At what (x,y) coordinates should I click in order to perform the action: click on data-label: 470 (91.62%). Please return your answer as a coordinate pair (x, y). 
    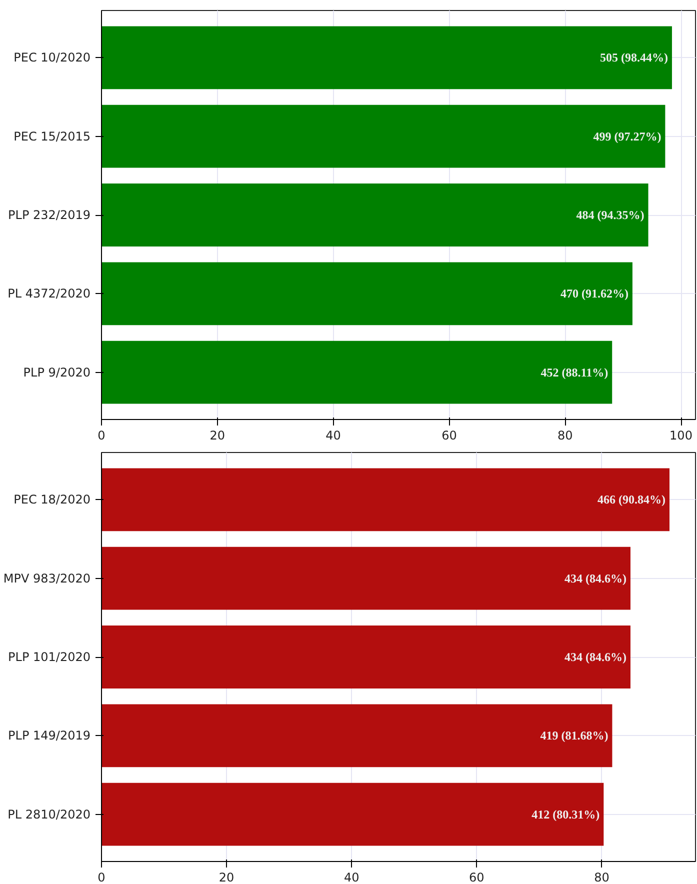
    Looking at the image, I should click on (594, 293).